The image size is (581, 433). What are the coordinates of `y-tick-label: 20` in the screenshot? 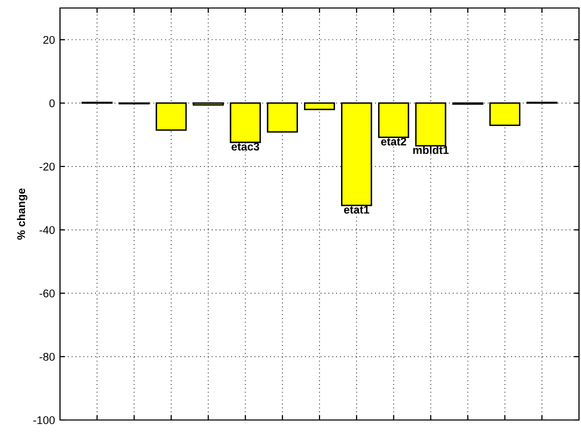 It's located at (49, 40).